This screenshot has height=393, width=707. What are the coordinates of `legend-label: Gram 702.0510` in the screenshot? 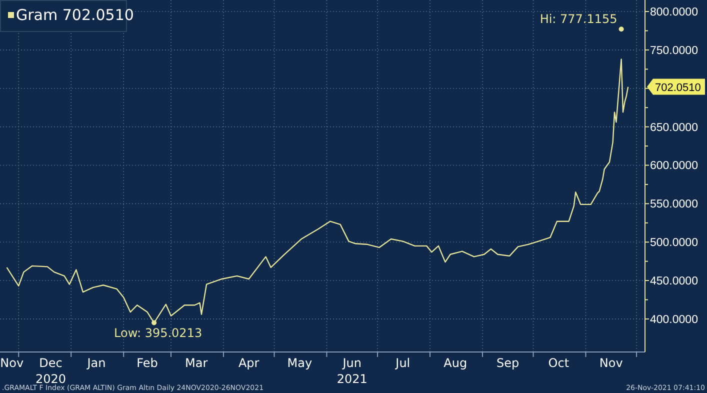 It's located at (75, 15).